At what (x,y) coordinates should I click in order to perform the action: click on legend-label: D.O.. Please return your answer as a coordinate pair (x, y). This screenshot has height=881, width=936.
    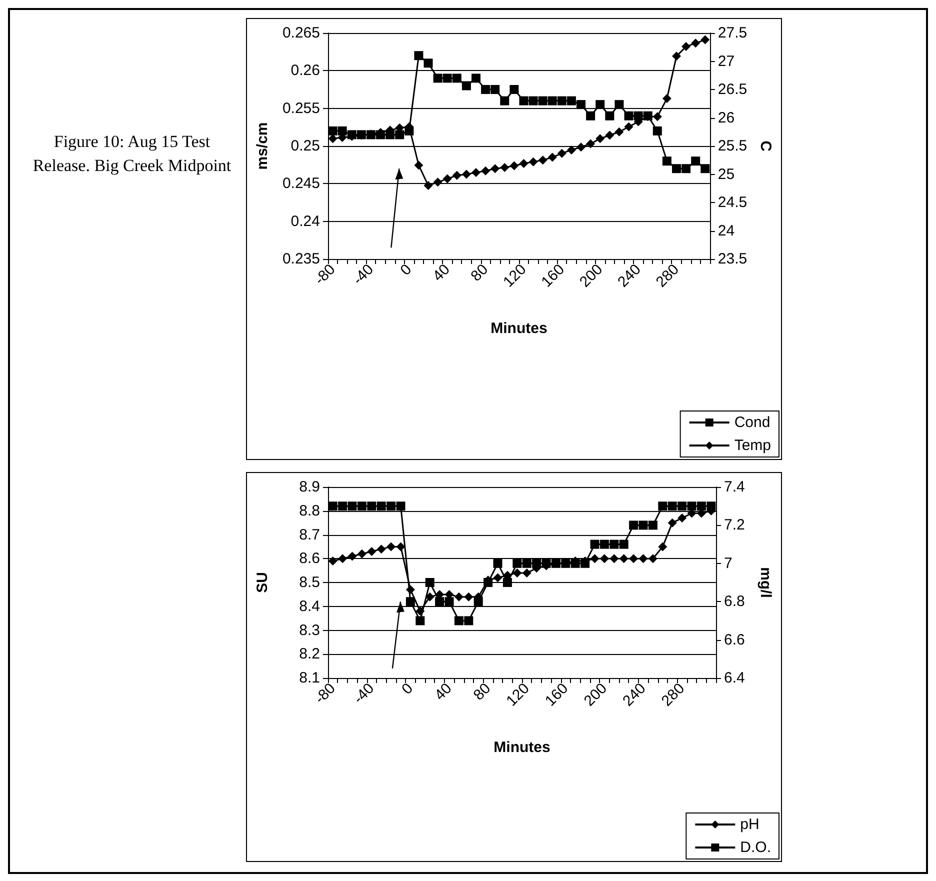
    Looking at the image, I should click on (756, 847).